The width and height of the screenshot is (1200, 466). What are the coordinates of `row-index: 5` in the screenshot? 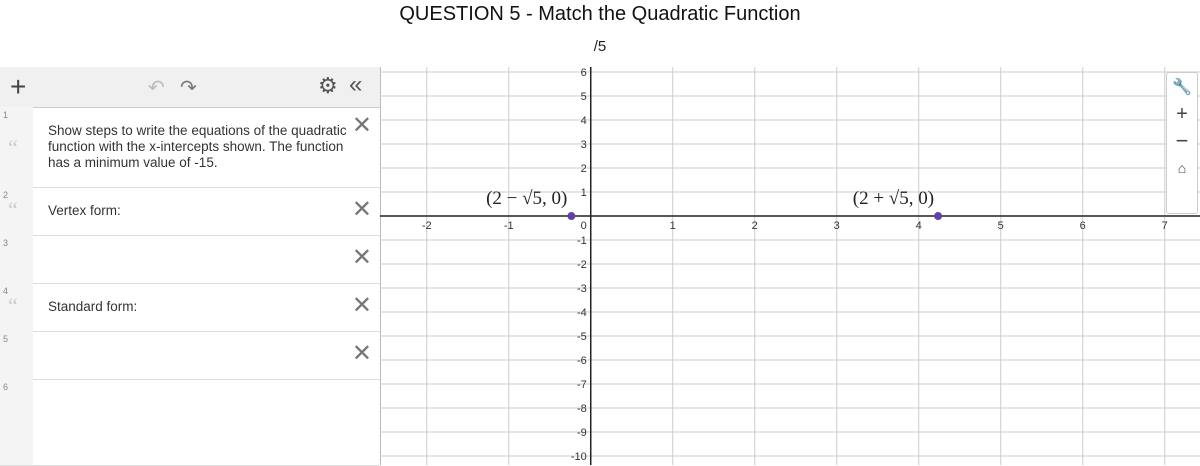 It's located at (6, 339).